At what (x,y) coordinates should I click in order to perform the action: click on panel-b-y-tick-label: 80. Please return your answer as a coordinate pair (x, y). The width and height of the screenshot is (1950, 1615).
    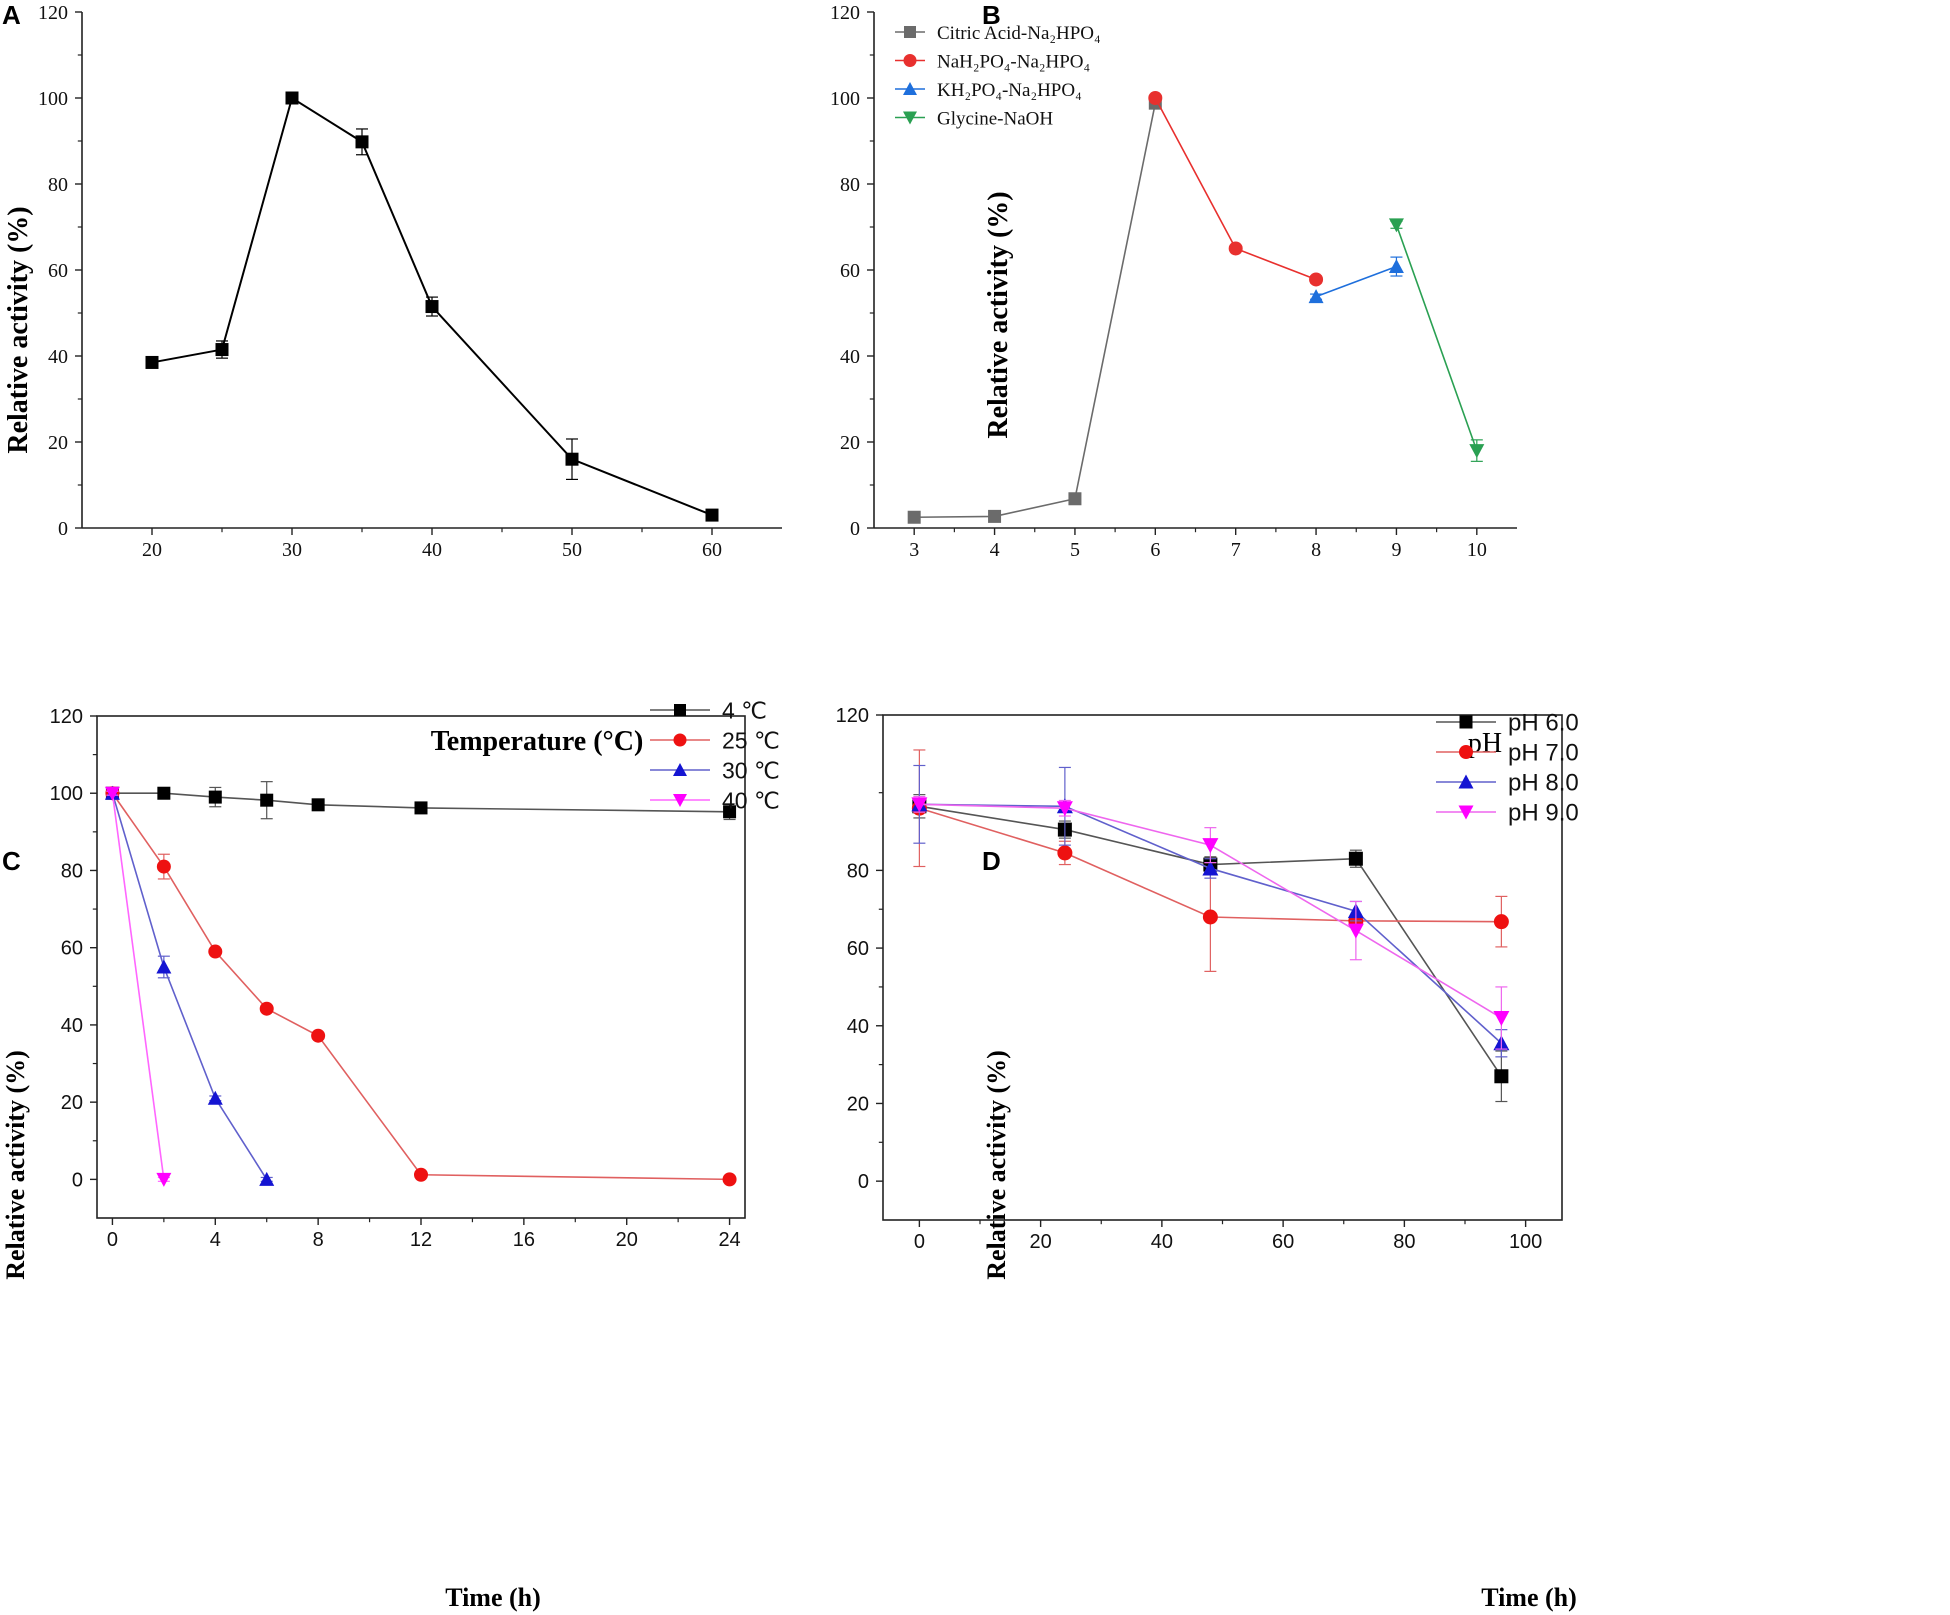
    Looking at the image, I should click on (850, 185).